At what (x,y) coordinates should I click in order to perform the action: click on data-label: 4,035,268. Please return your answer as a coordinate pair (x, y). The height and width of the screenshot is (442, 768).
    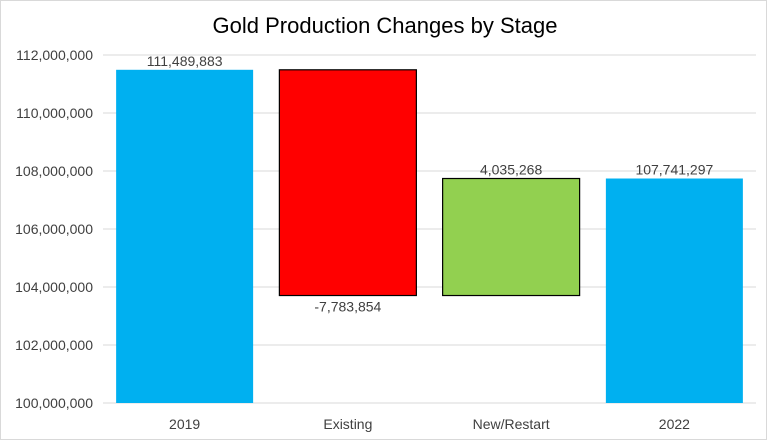
    Looking at the image, I should click on (511, 170).